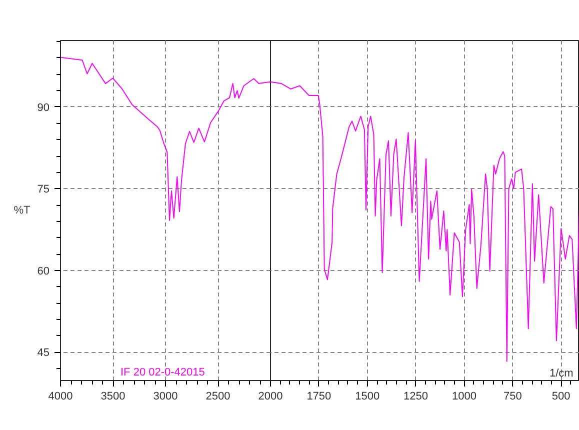 The height and width of the screenshot is (430, 579). I want to click on y-tick-label: 60, so click(43, 271).